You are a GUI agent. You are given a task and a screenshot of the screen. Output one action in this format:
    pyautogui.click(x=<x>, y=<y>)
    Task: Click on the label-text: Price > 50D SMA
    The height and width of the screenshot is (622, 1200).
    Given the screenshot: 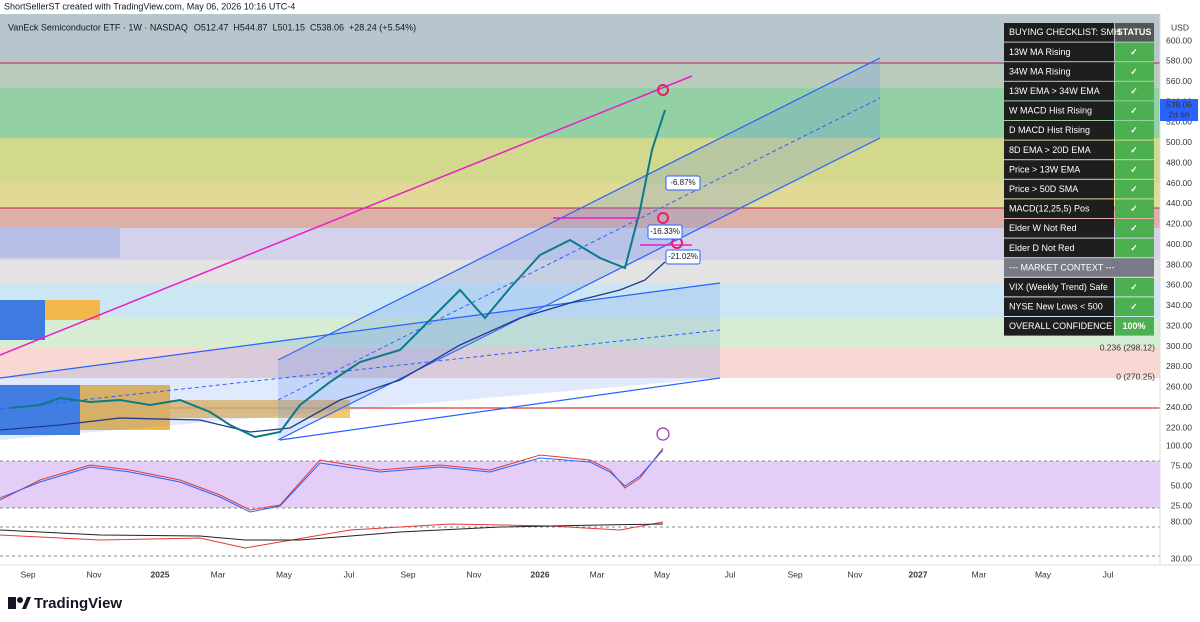 What is the action you would take?
    pyautogui.click(x=1043, y=189)
    